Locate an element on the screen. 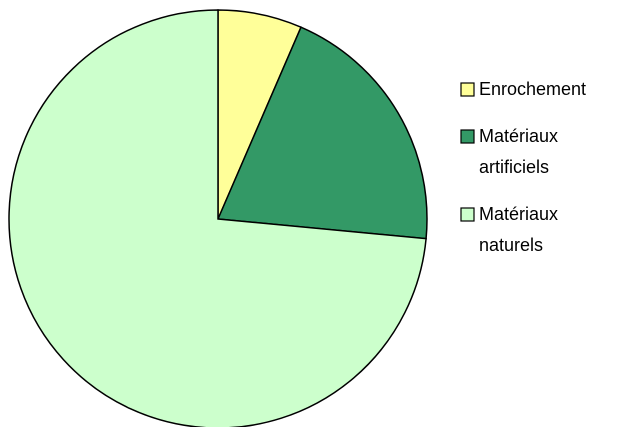 The height and width of the screenshot is (427, 628). legend-label: Matériaux artificiels is located at coordinates (518, 151).